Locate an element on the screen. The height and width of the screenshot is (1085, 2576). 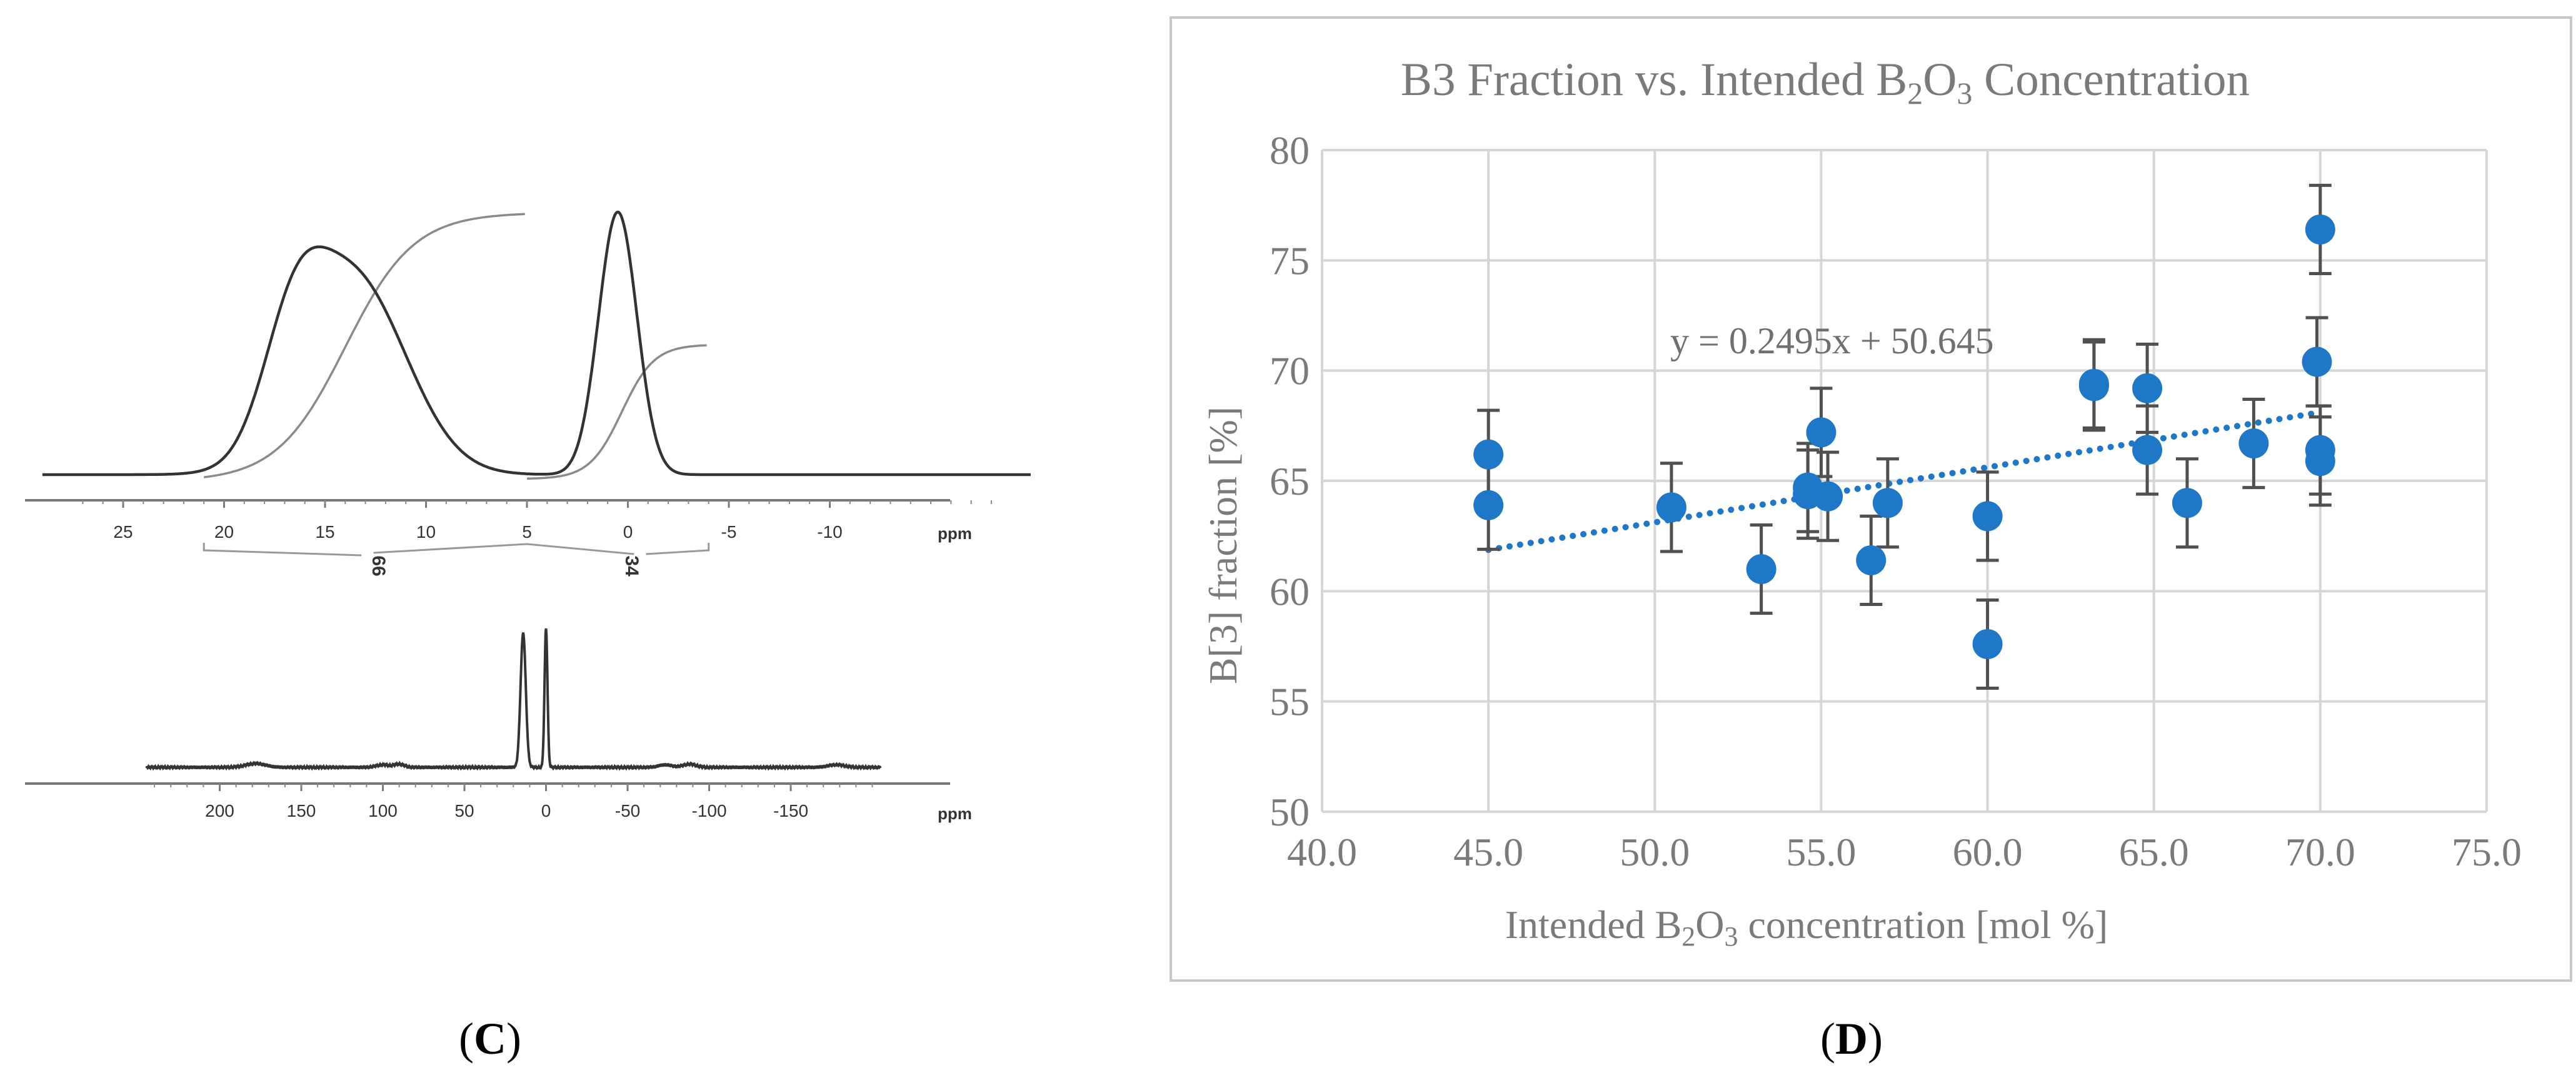
xlabel-part-o: O is located at coordinates (1709, 924).